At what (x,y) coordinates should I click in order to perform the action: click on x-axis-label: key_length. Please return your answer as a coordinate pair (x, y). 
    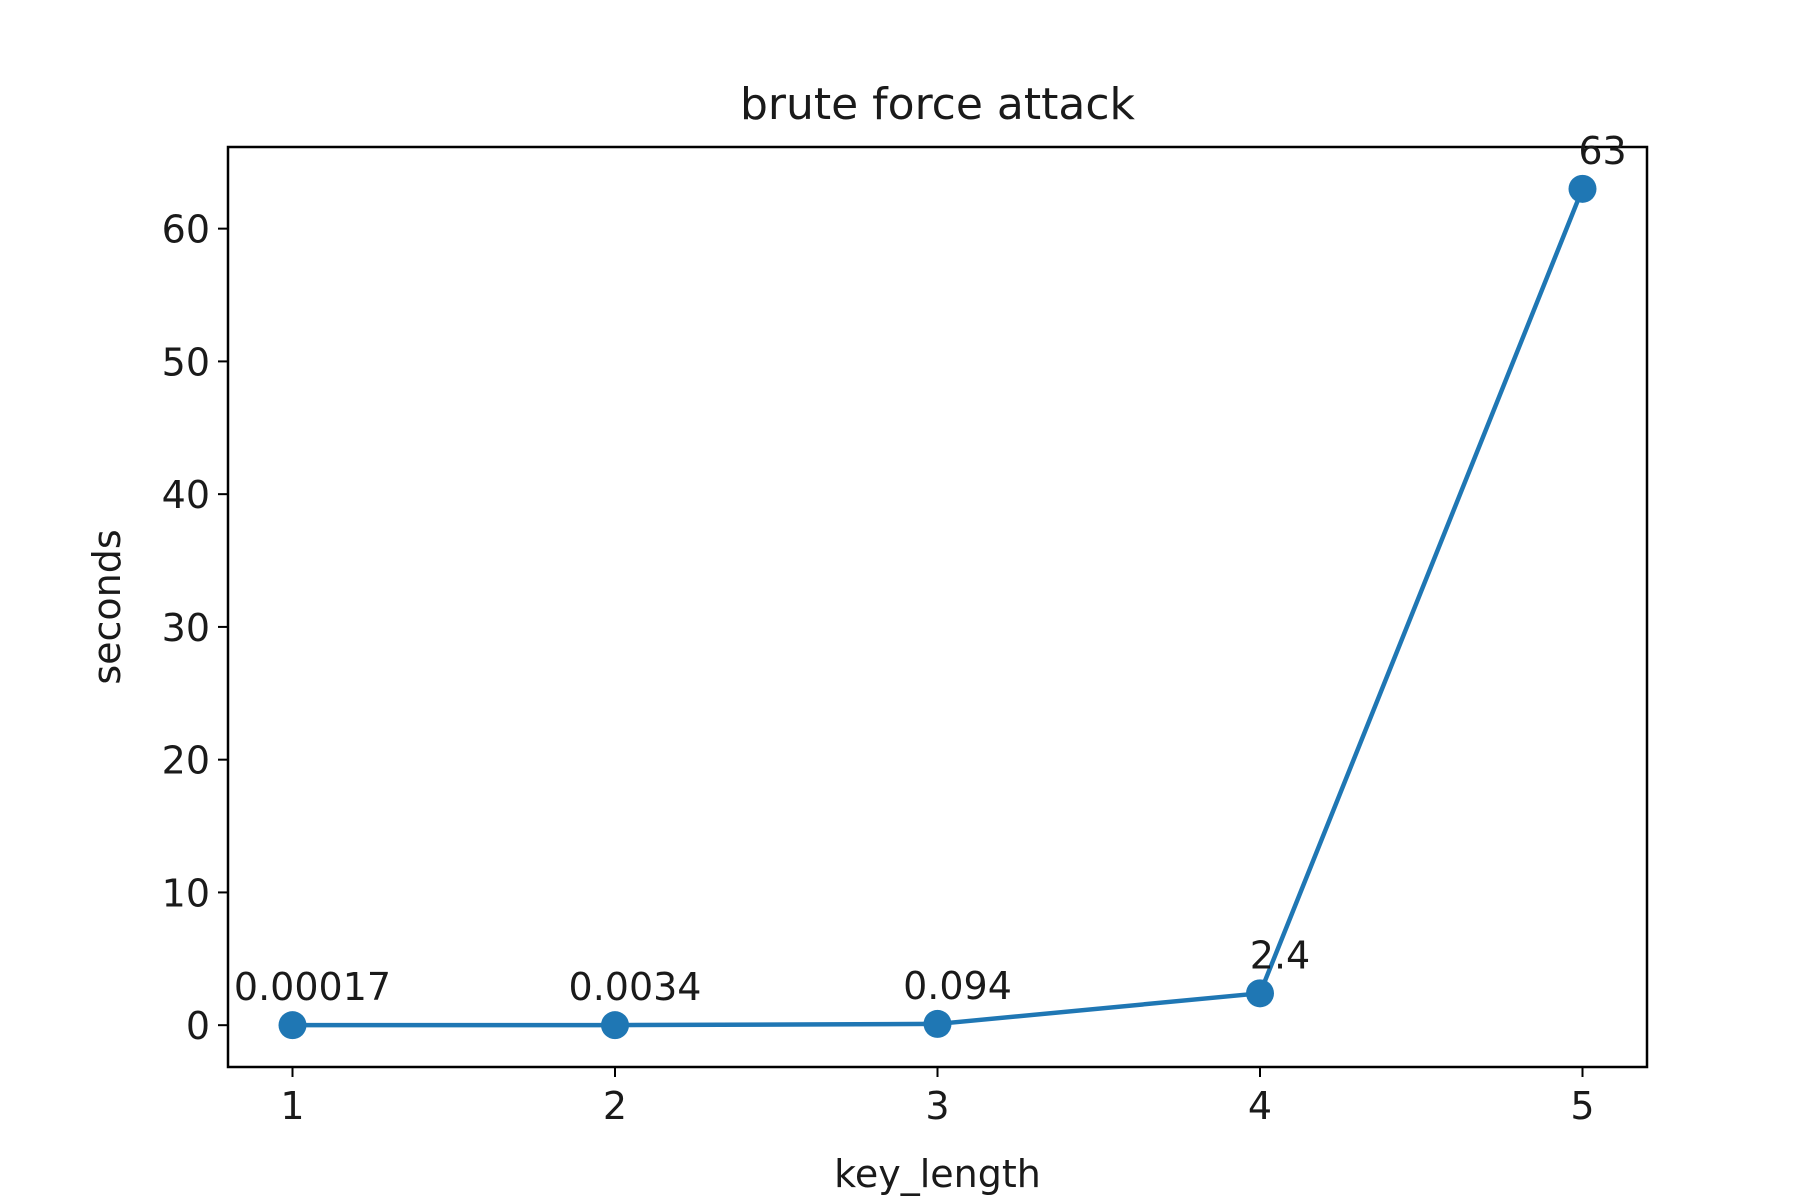
    Looking at the image, I should click on (937, 1174).